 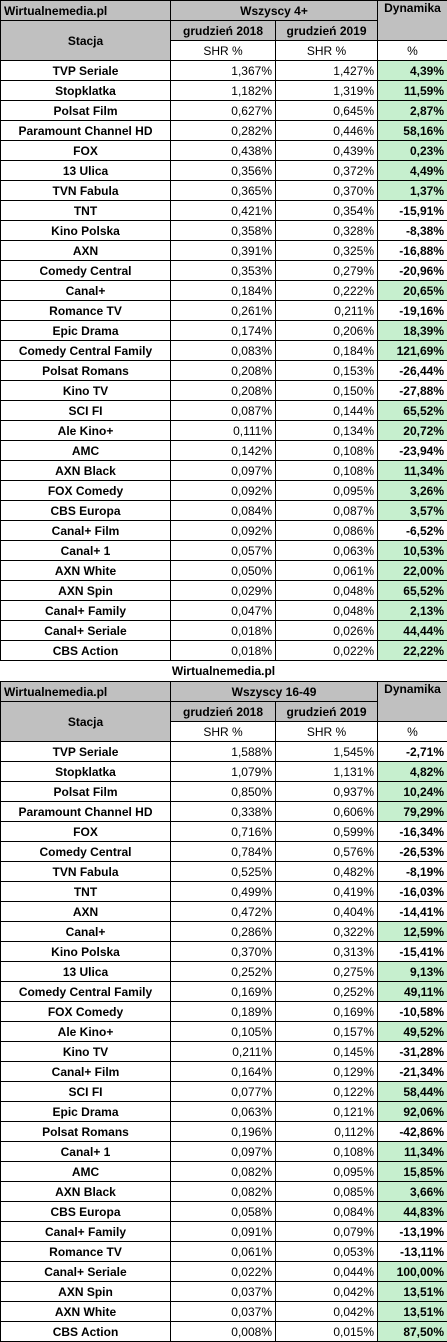 What do you see at coordinates (86, 1032) in the screenshot?
I see `station-name: Ale Kino+` at bounding box center [86, 1032].